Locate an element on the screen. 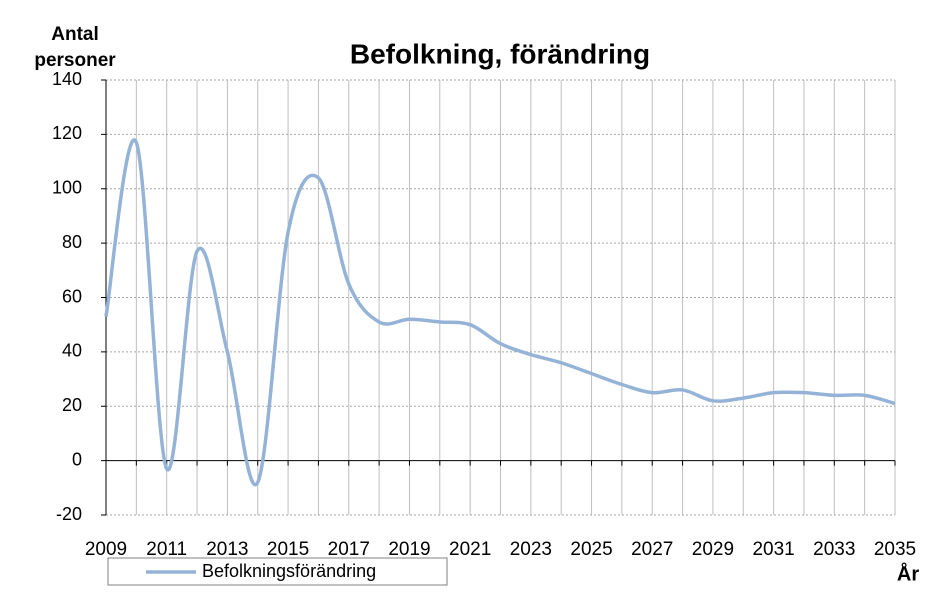 Image resolution: width=931 pixels, height=600 pixels. y-tick-label: 60 is located at coordinates (72, 296).